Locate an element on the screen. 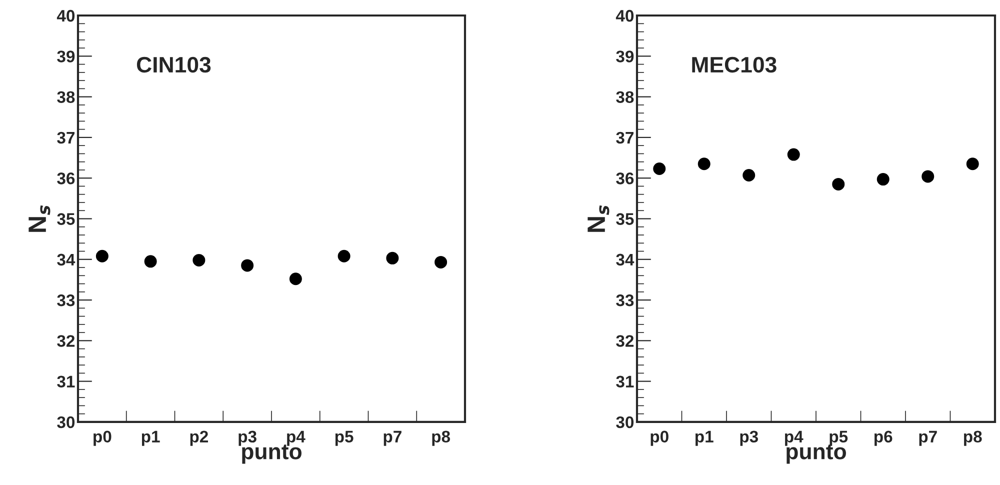 The height and width of the screenshot is (485, 1000). text: CIN103 is located at coordinates (173, 64).